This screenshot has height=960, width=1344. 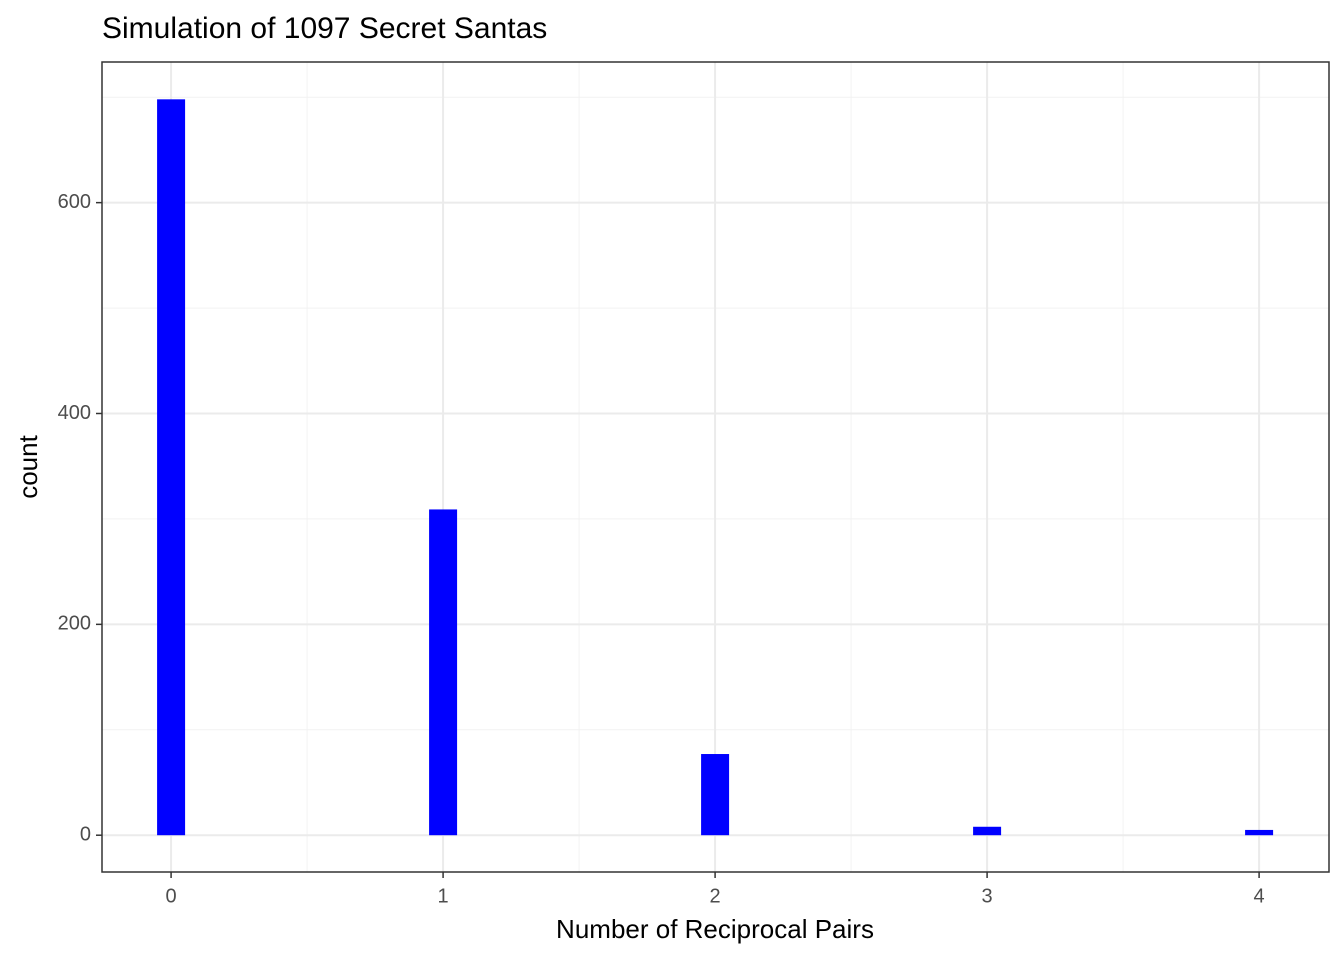 What do you see at coordinates (28, 466) in the screenshot?
I see `y-axis-title: count` at bounding box center [28, 466].